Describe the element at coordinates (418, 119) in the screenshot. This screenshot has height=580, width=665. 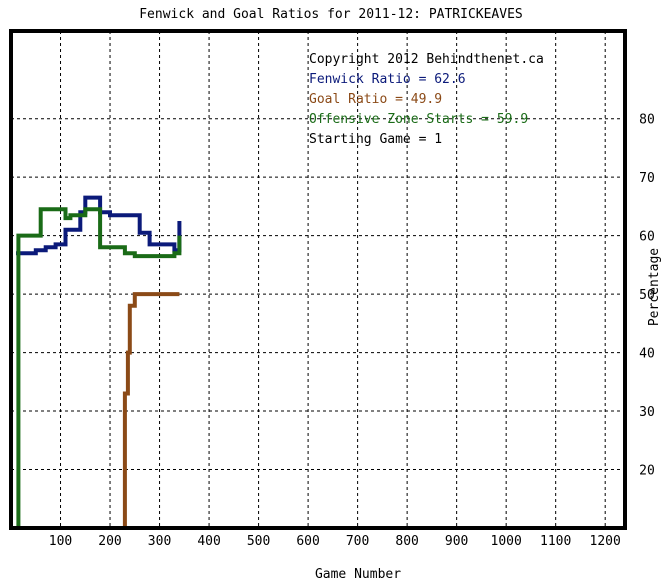
I see `annotation-line: Offensive Zone Starts = 59.9` at that location.